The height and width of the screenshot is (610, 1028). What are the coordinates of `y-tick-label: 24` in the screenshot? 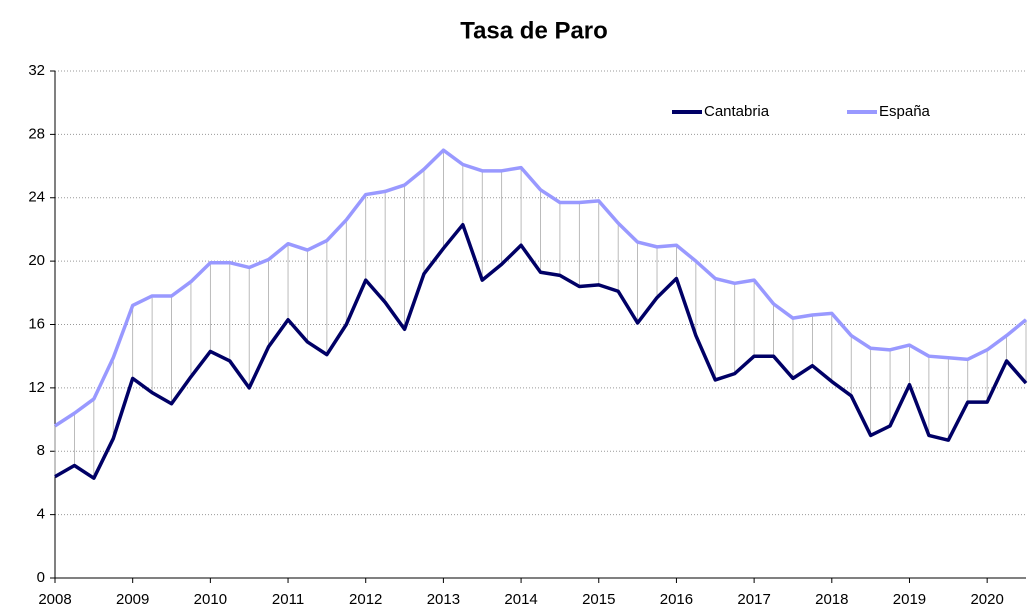 It's located at (36, 197).